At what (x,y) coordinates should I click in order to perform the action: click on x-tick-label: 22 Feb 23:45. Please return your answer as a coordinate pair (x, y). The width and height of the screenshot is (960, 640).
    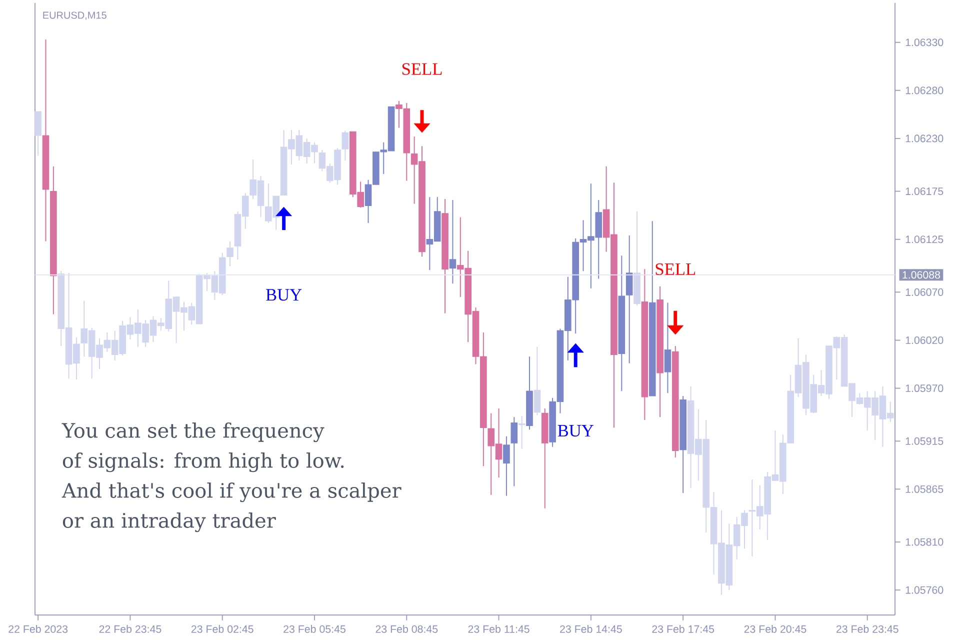
    Looking at the image, I should click on (130, 629).